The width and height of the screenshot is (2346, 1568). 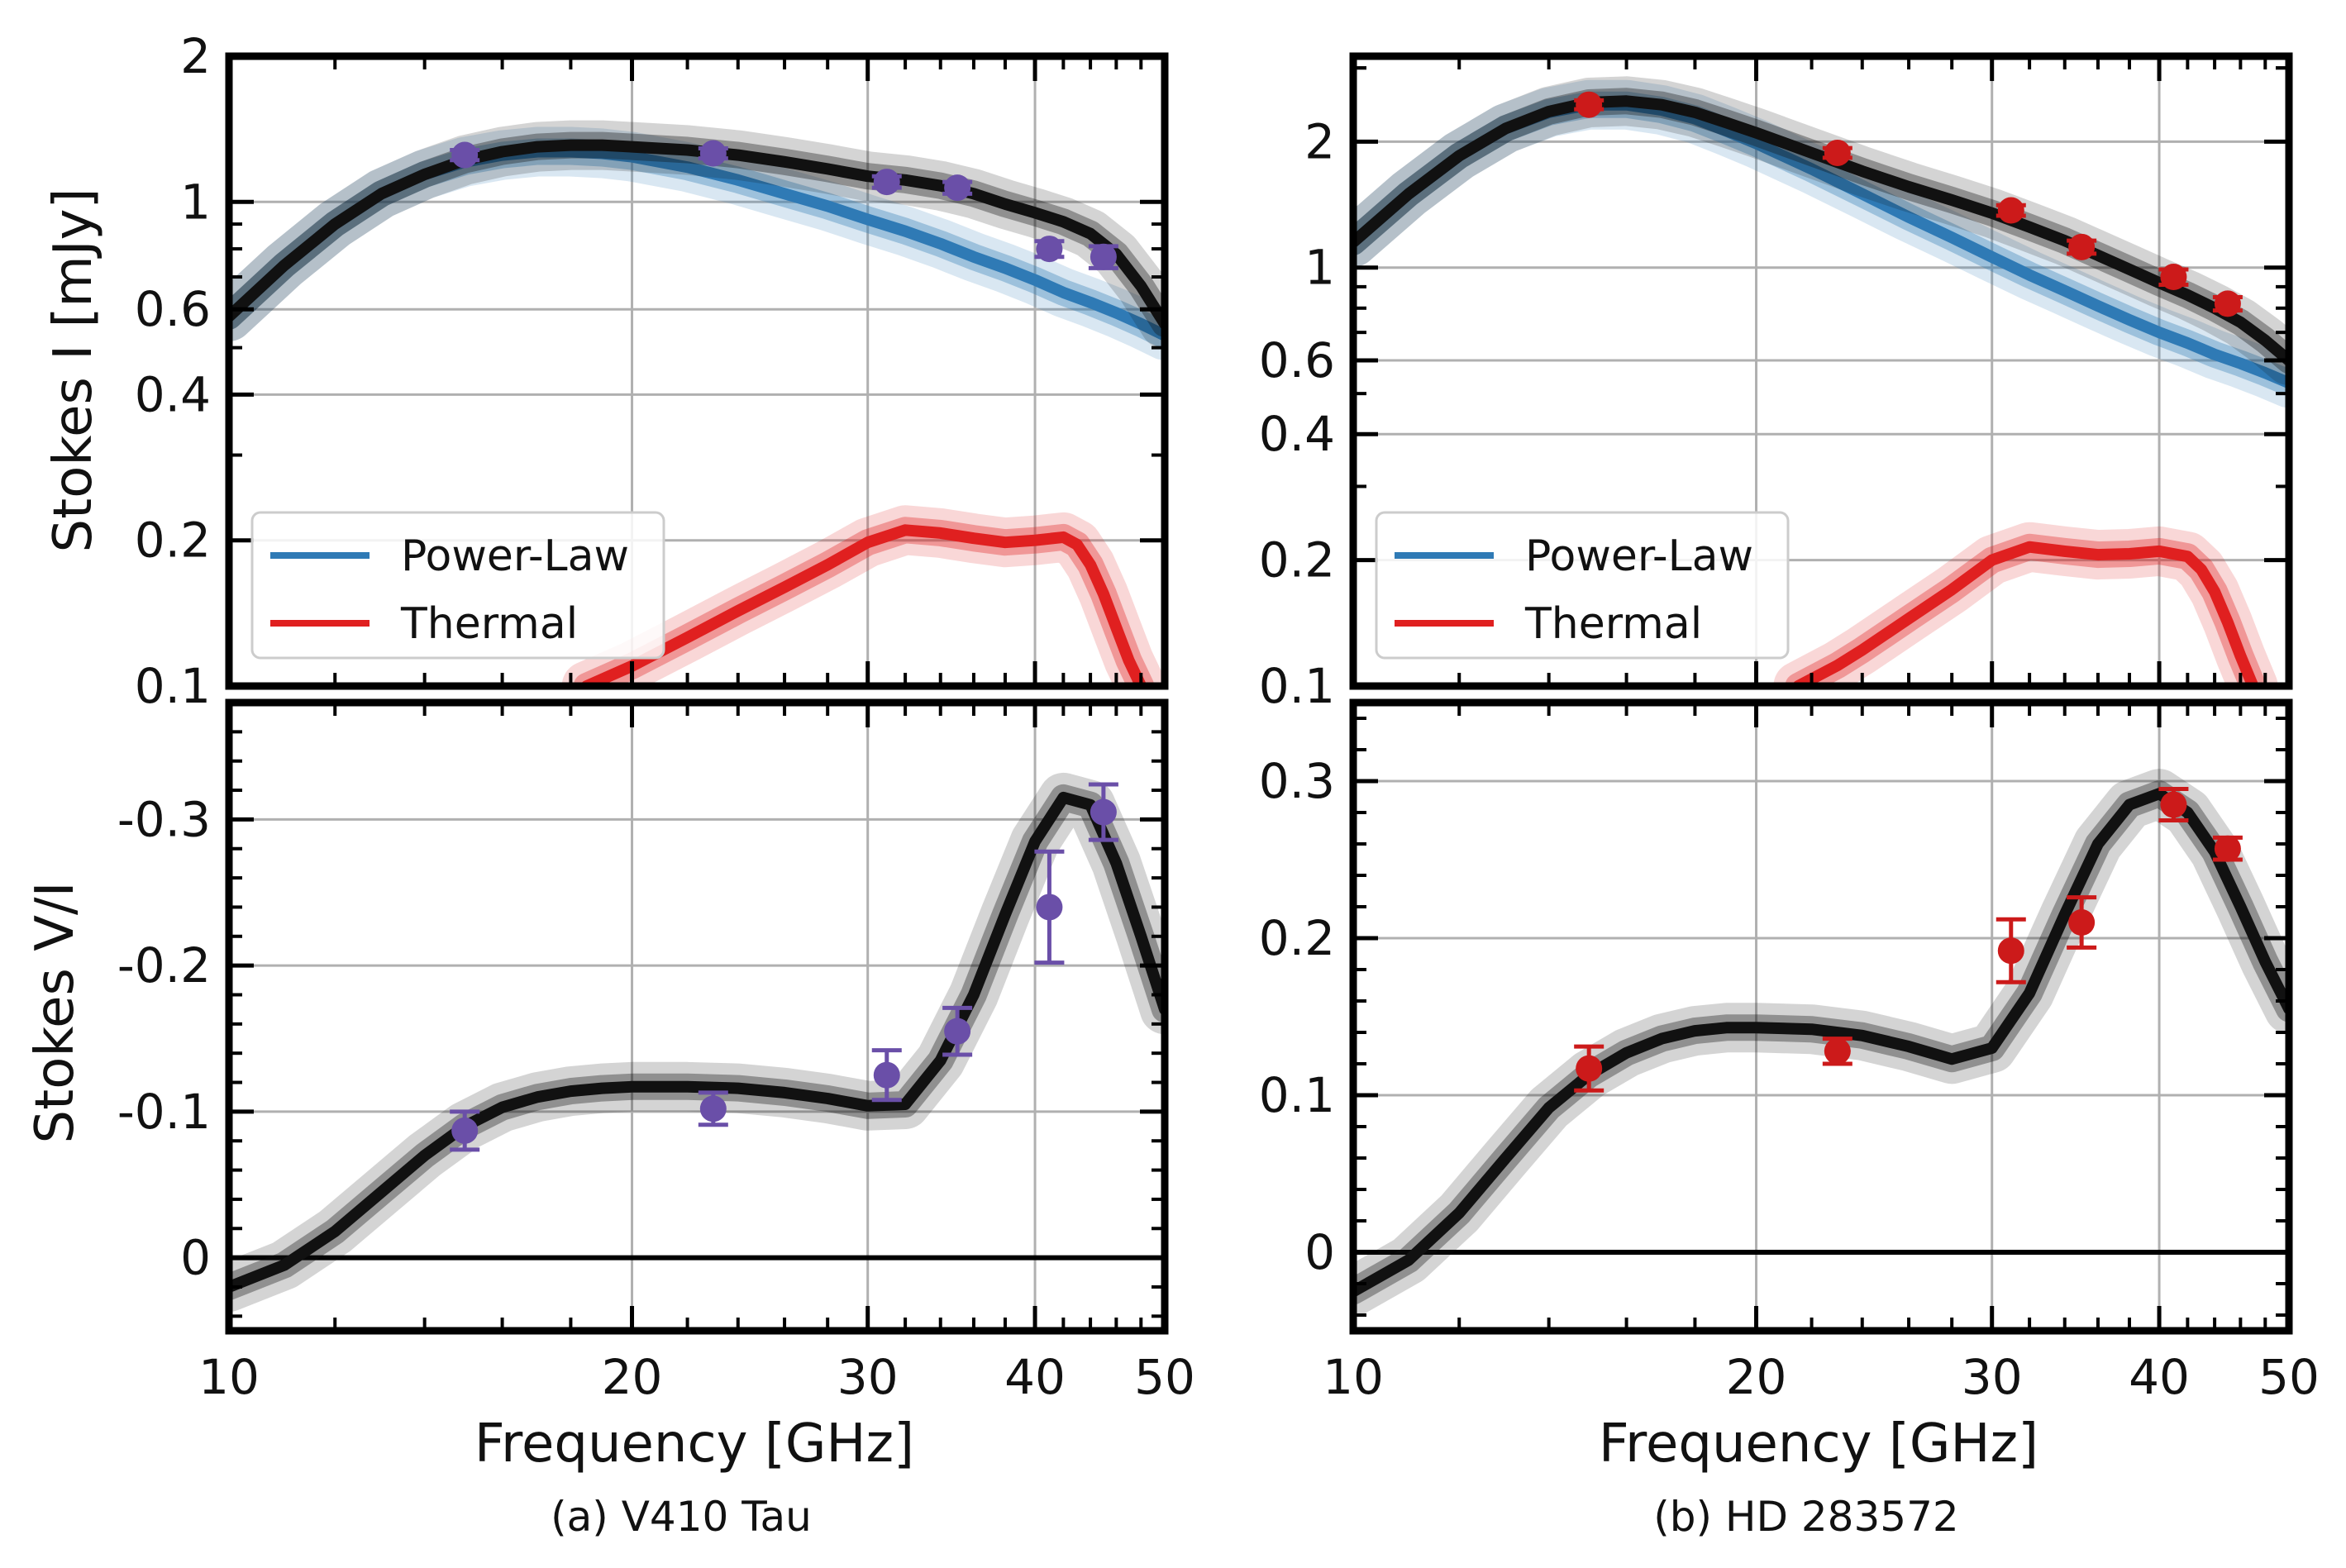 What do you see at coordinates (1297, 781) in the screenshot?
I see `y-tick-label: 0.3` at bounding box center [1297, 781].